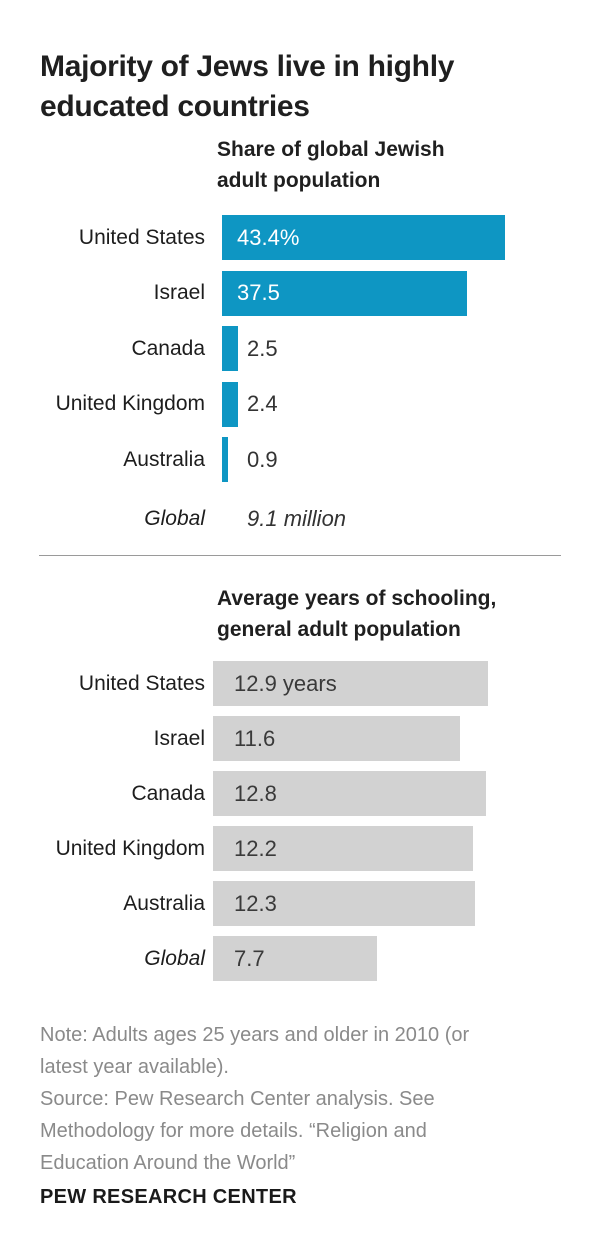 This screenshot has height=1242, width=601. What do you see at coordinates (285, 683) in the screenshot?
I see `value-label: 12.9 years` at bounding box center [285, 683].